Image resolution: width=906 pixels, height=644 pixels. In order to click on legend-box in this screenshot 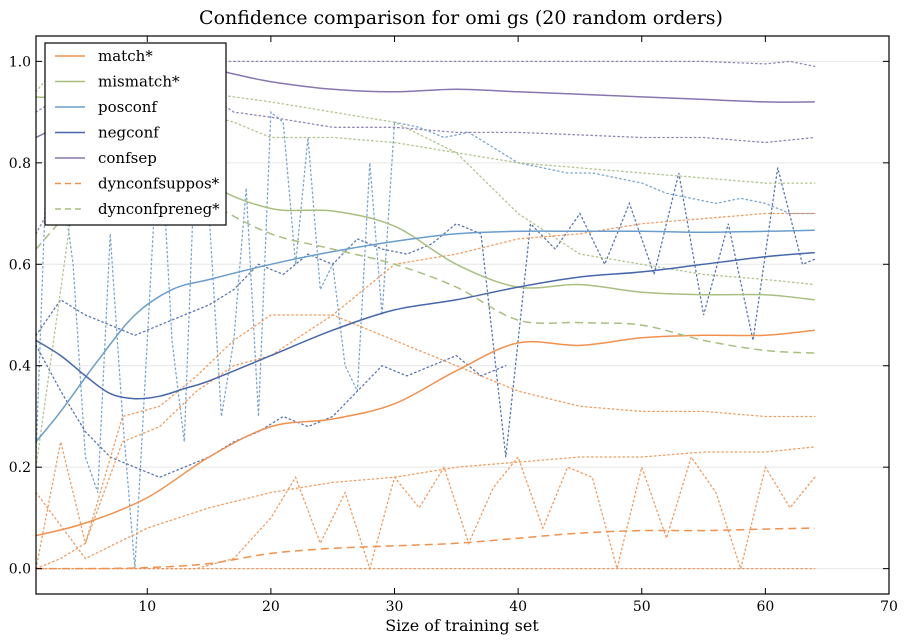, I will do `click(135, 134)`.